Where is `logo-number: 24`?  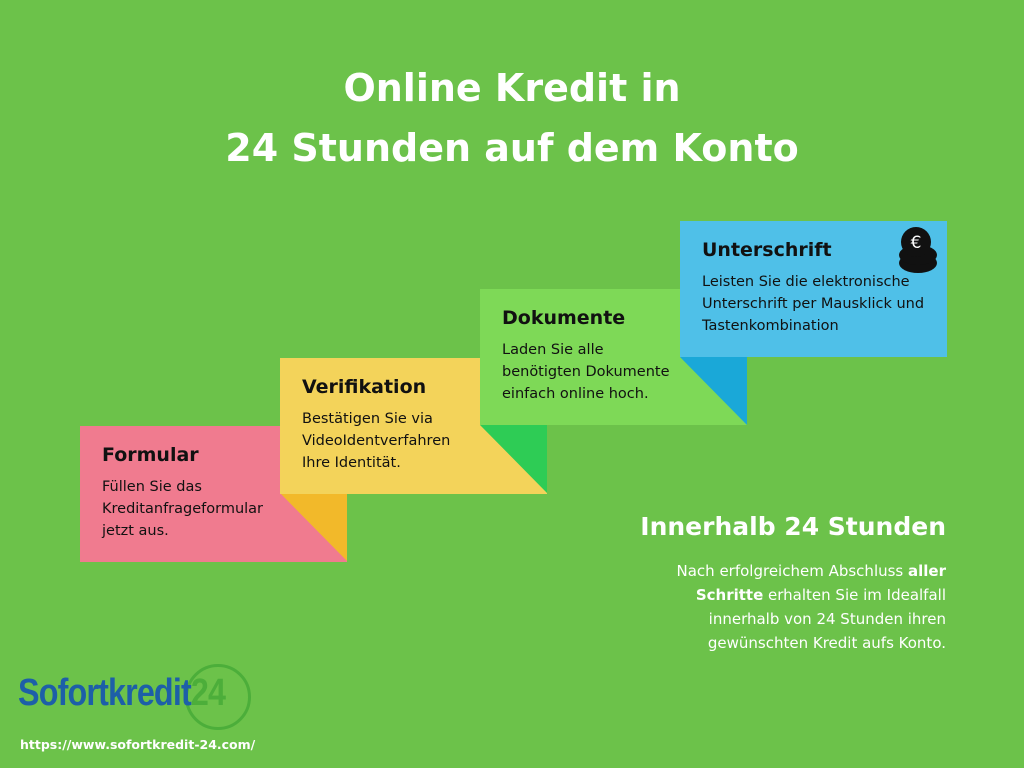 logo-number: 24 is located at coordinates (208, 693).